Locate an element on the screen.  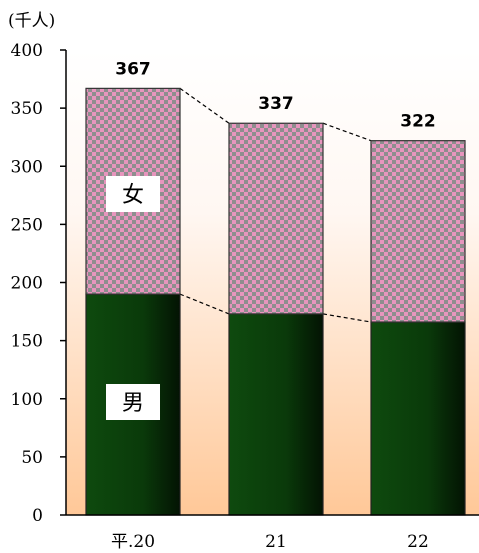
y-tick-label: 150 is located at coordinates (27, 342).